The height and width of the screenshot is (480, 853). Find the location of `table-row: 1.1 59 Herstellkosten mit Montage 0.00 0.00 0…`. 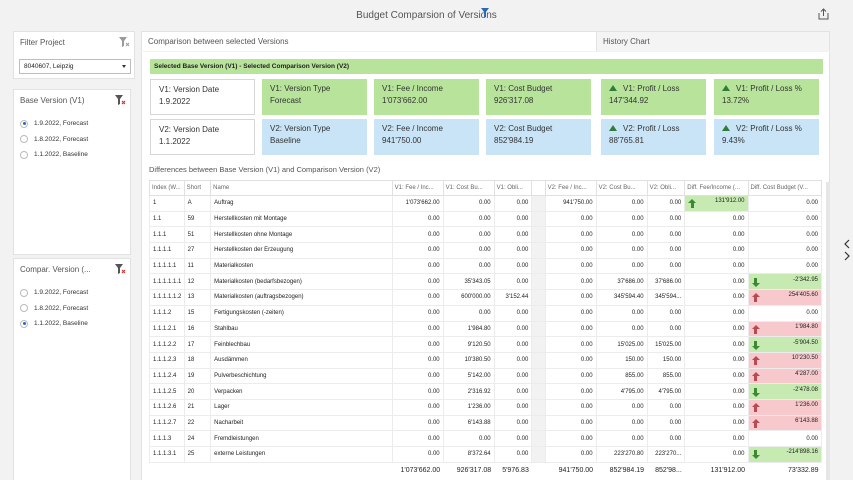

table-row: 1.1 59 Herstellkosten mit Montage 0.00 0.00 0… is located at coordinates (485, 219).